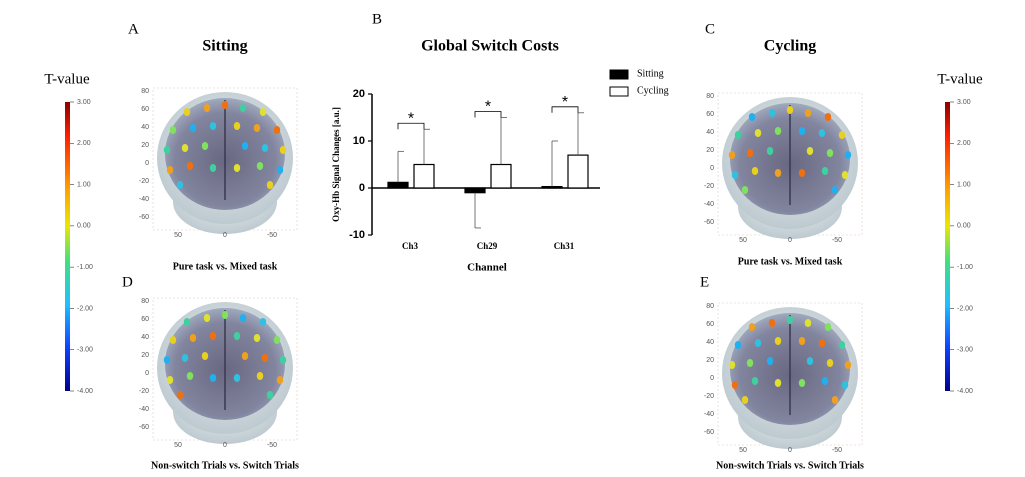 The image size is (1025, 477). I want to click on y-tick-label: 0, so click(362, 188).